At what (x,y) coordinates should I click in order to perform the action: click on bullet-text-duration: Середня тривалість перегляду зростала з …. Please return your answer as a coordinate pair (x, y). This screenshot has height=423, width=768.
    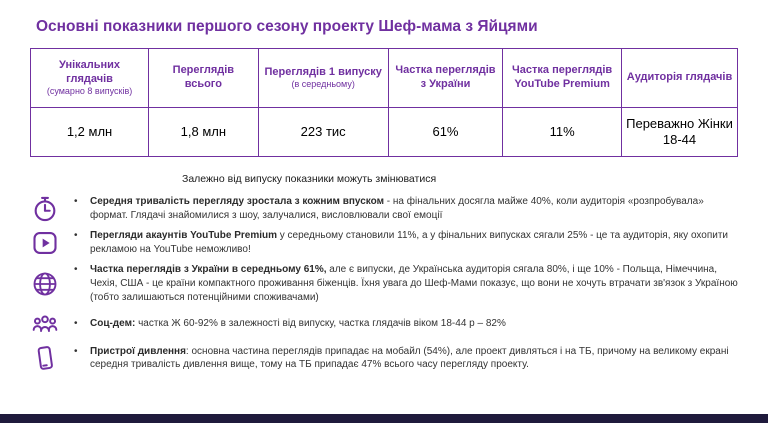
    Looking at the image, I should click on (397, 208).